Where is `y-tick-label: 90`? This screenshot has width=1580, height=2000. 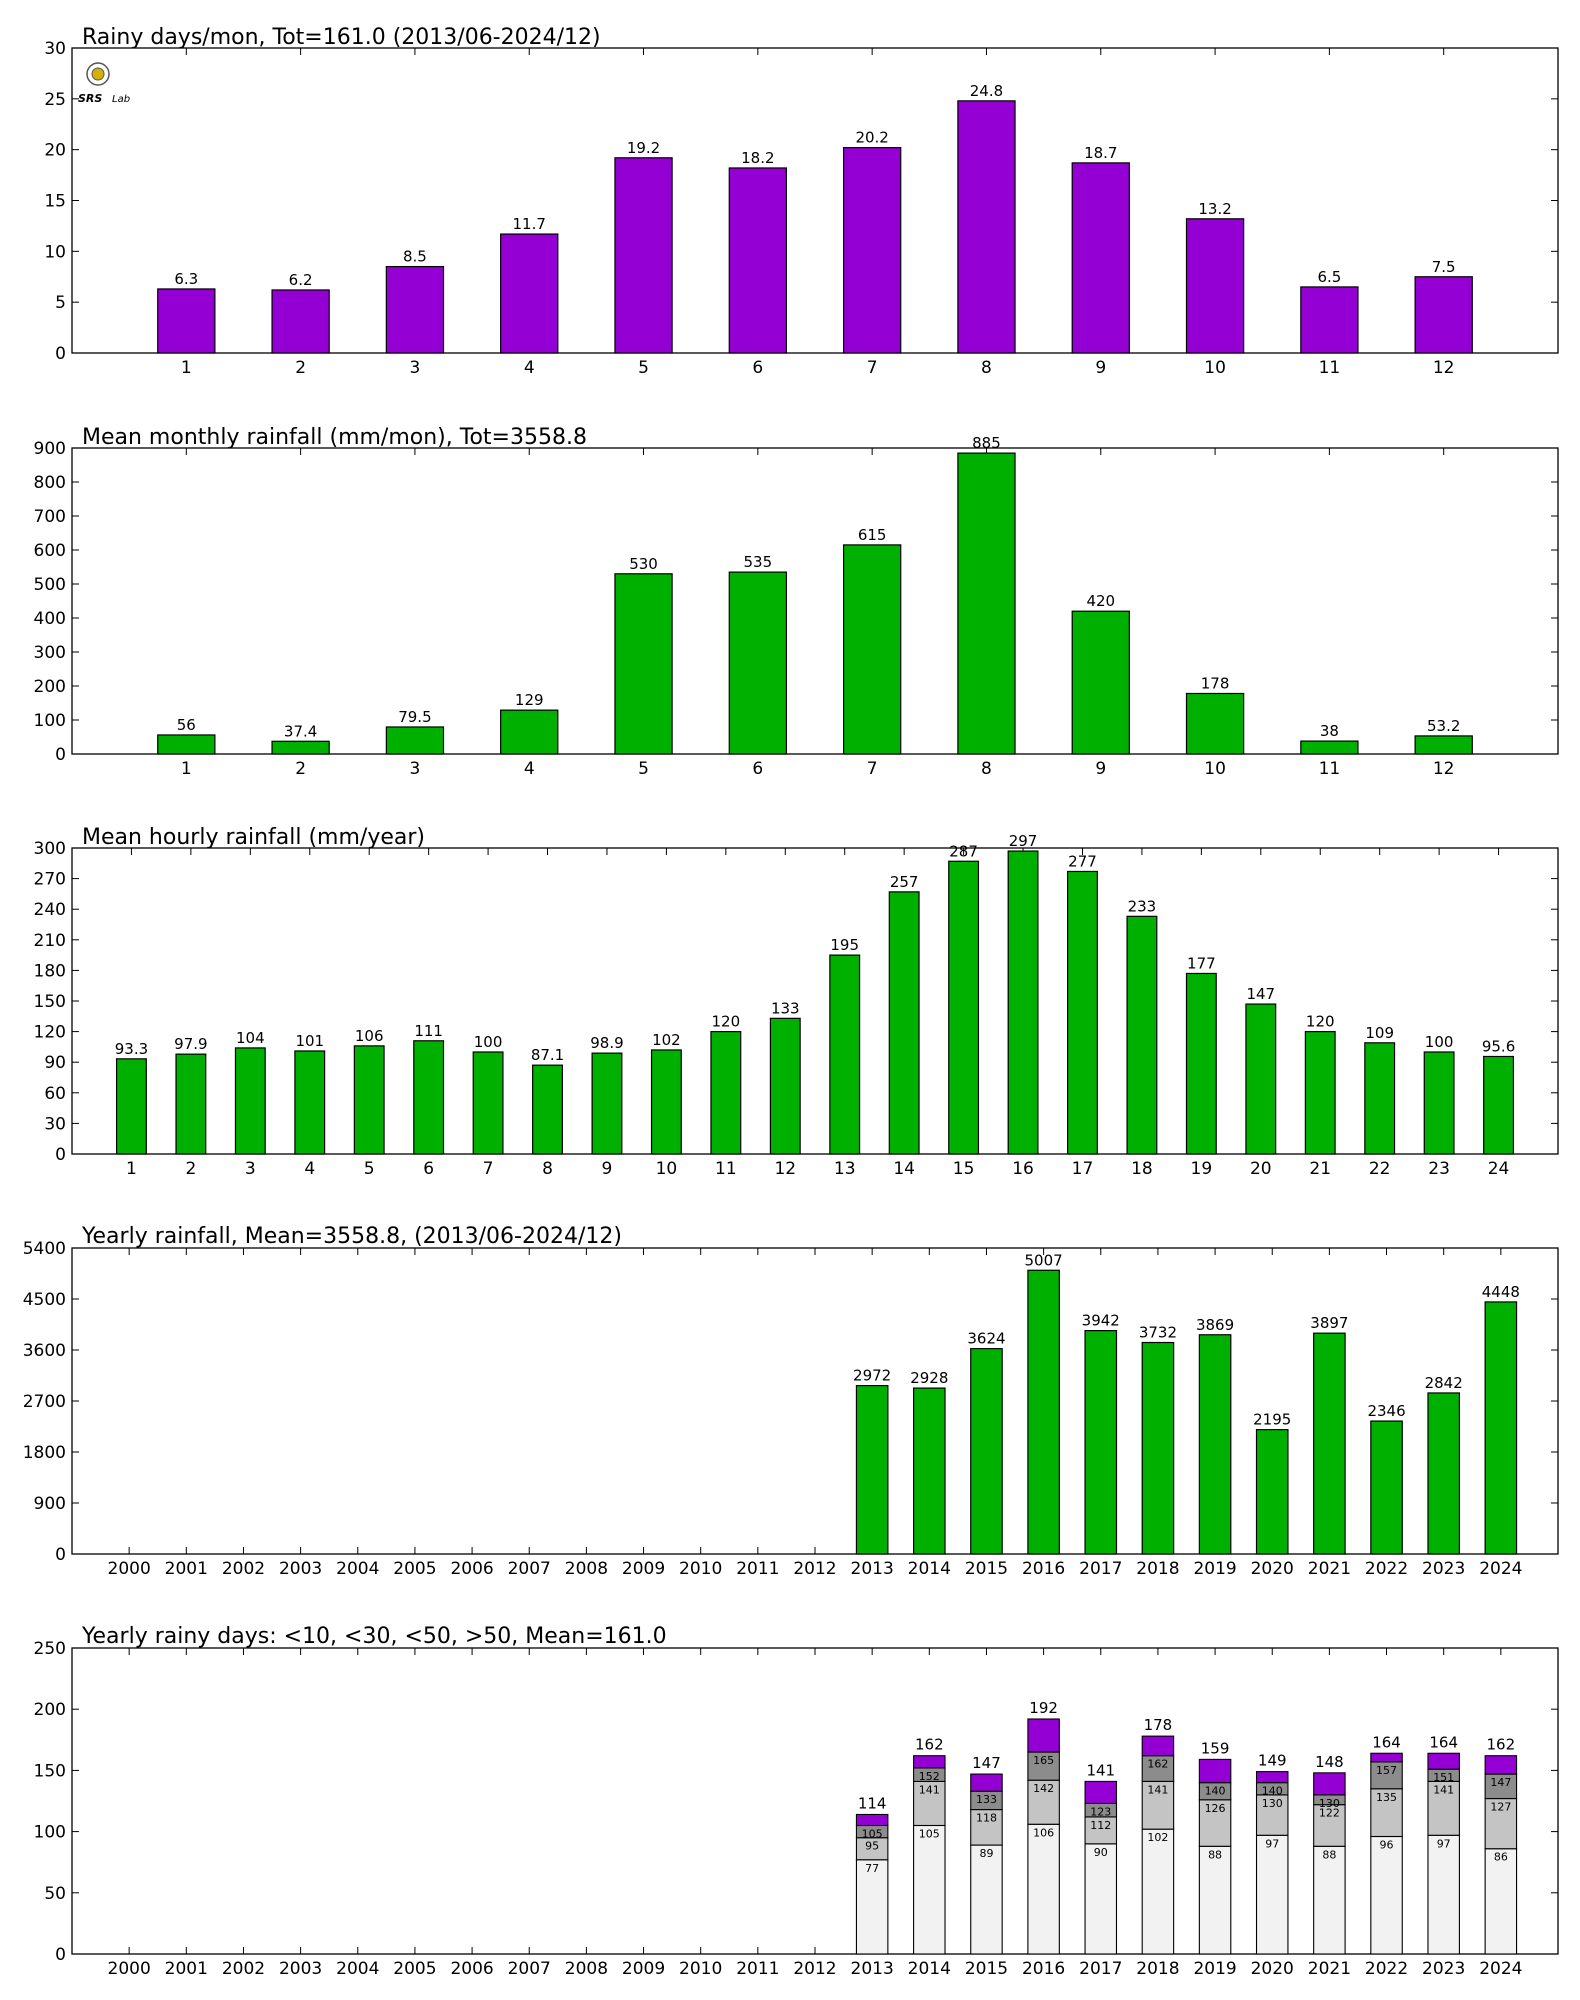
y-tick-label: 90 is located at coordinates (55, 1063).